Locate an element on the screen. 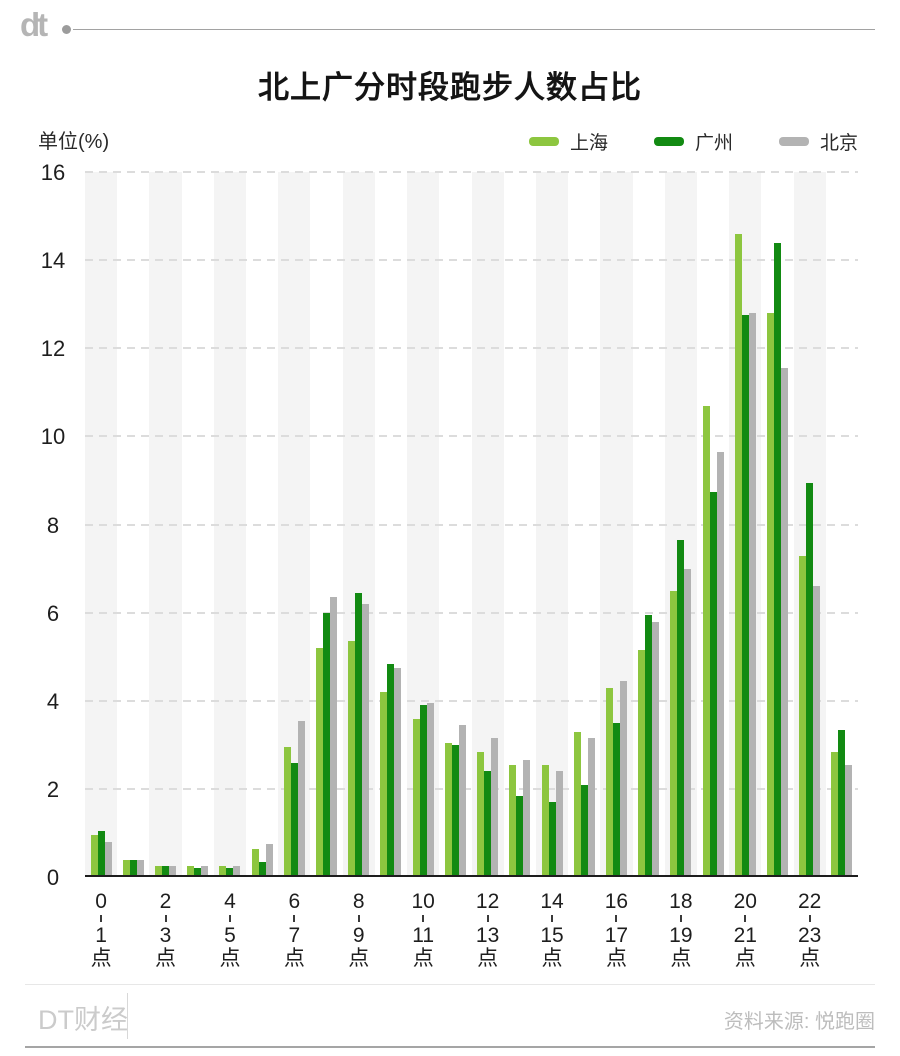  bar-上海-hour-20 is located at coordinates (738, 554).